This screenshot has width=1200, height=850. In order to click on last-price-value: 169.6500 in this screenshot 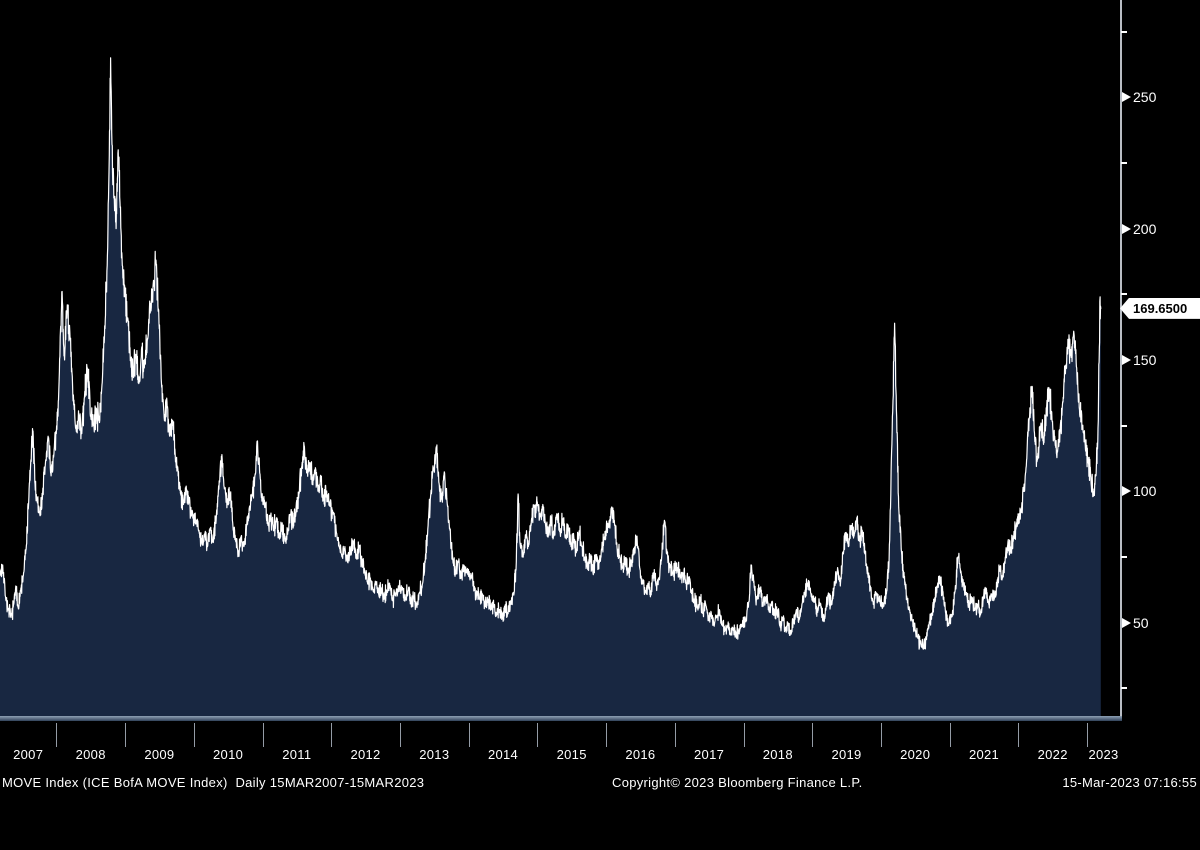, I will do `click(1160, 308)`.